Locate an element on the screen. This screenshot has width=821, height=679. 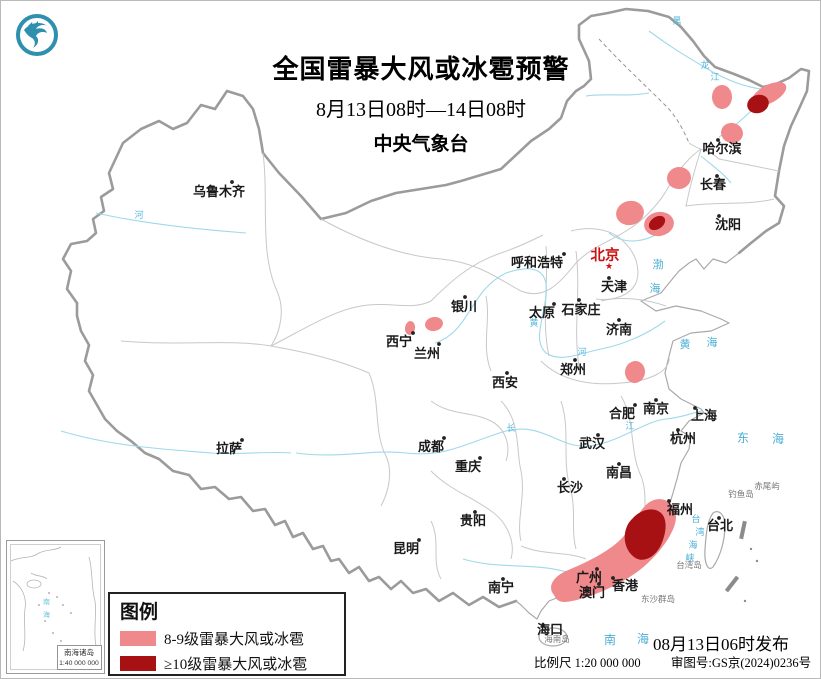
city-label: 澳门 is located at coordinates (592, 592).